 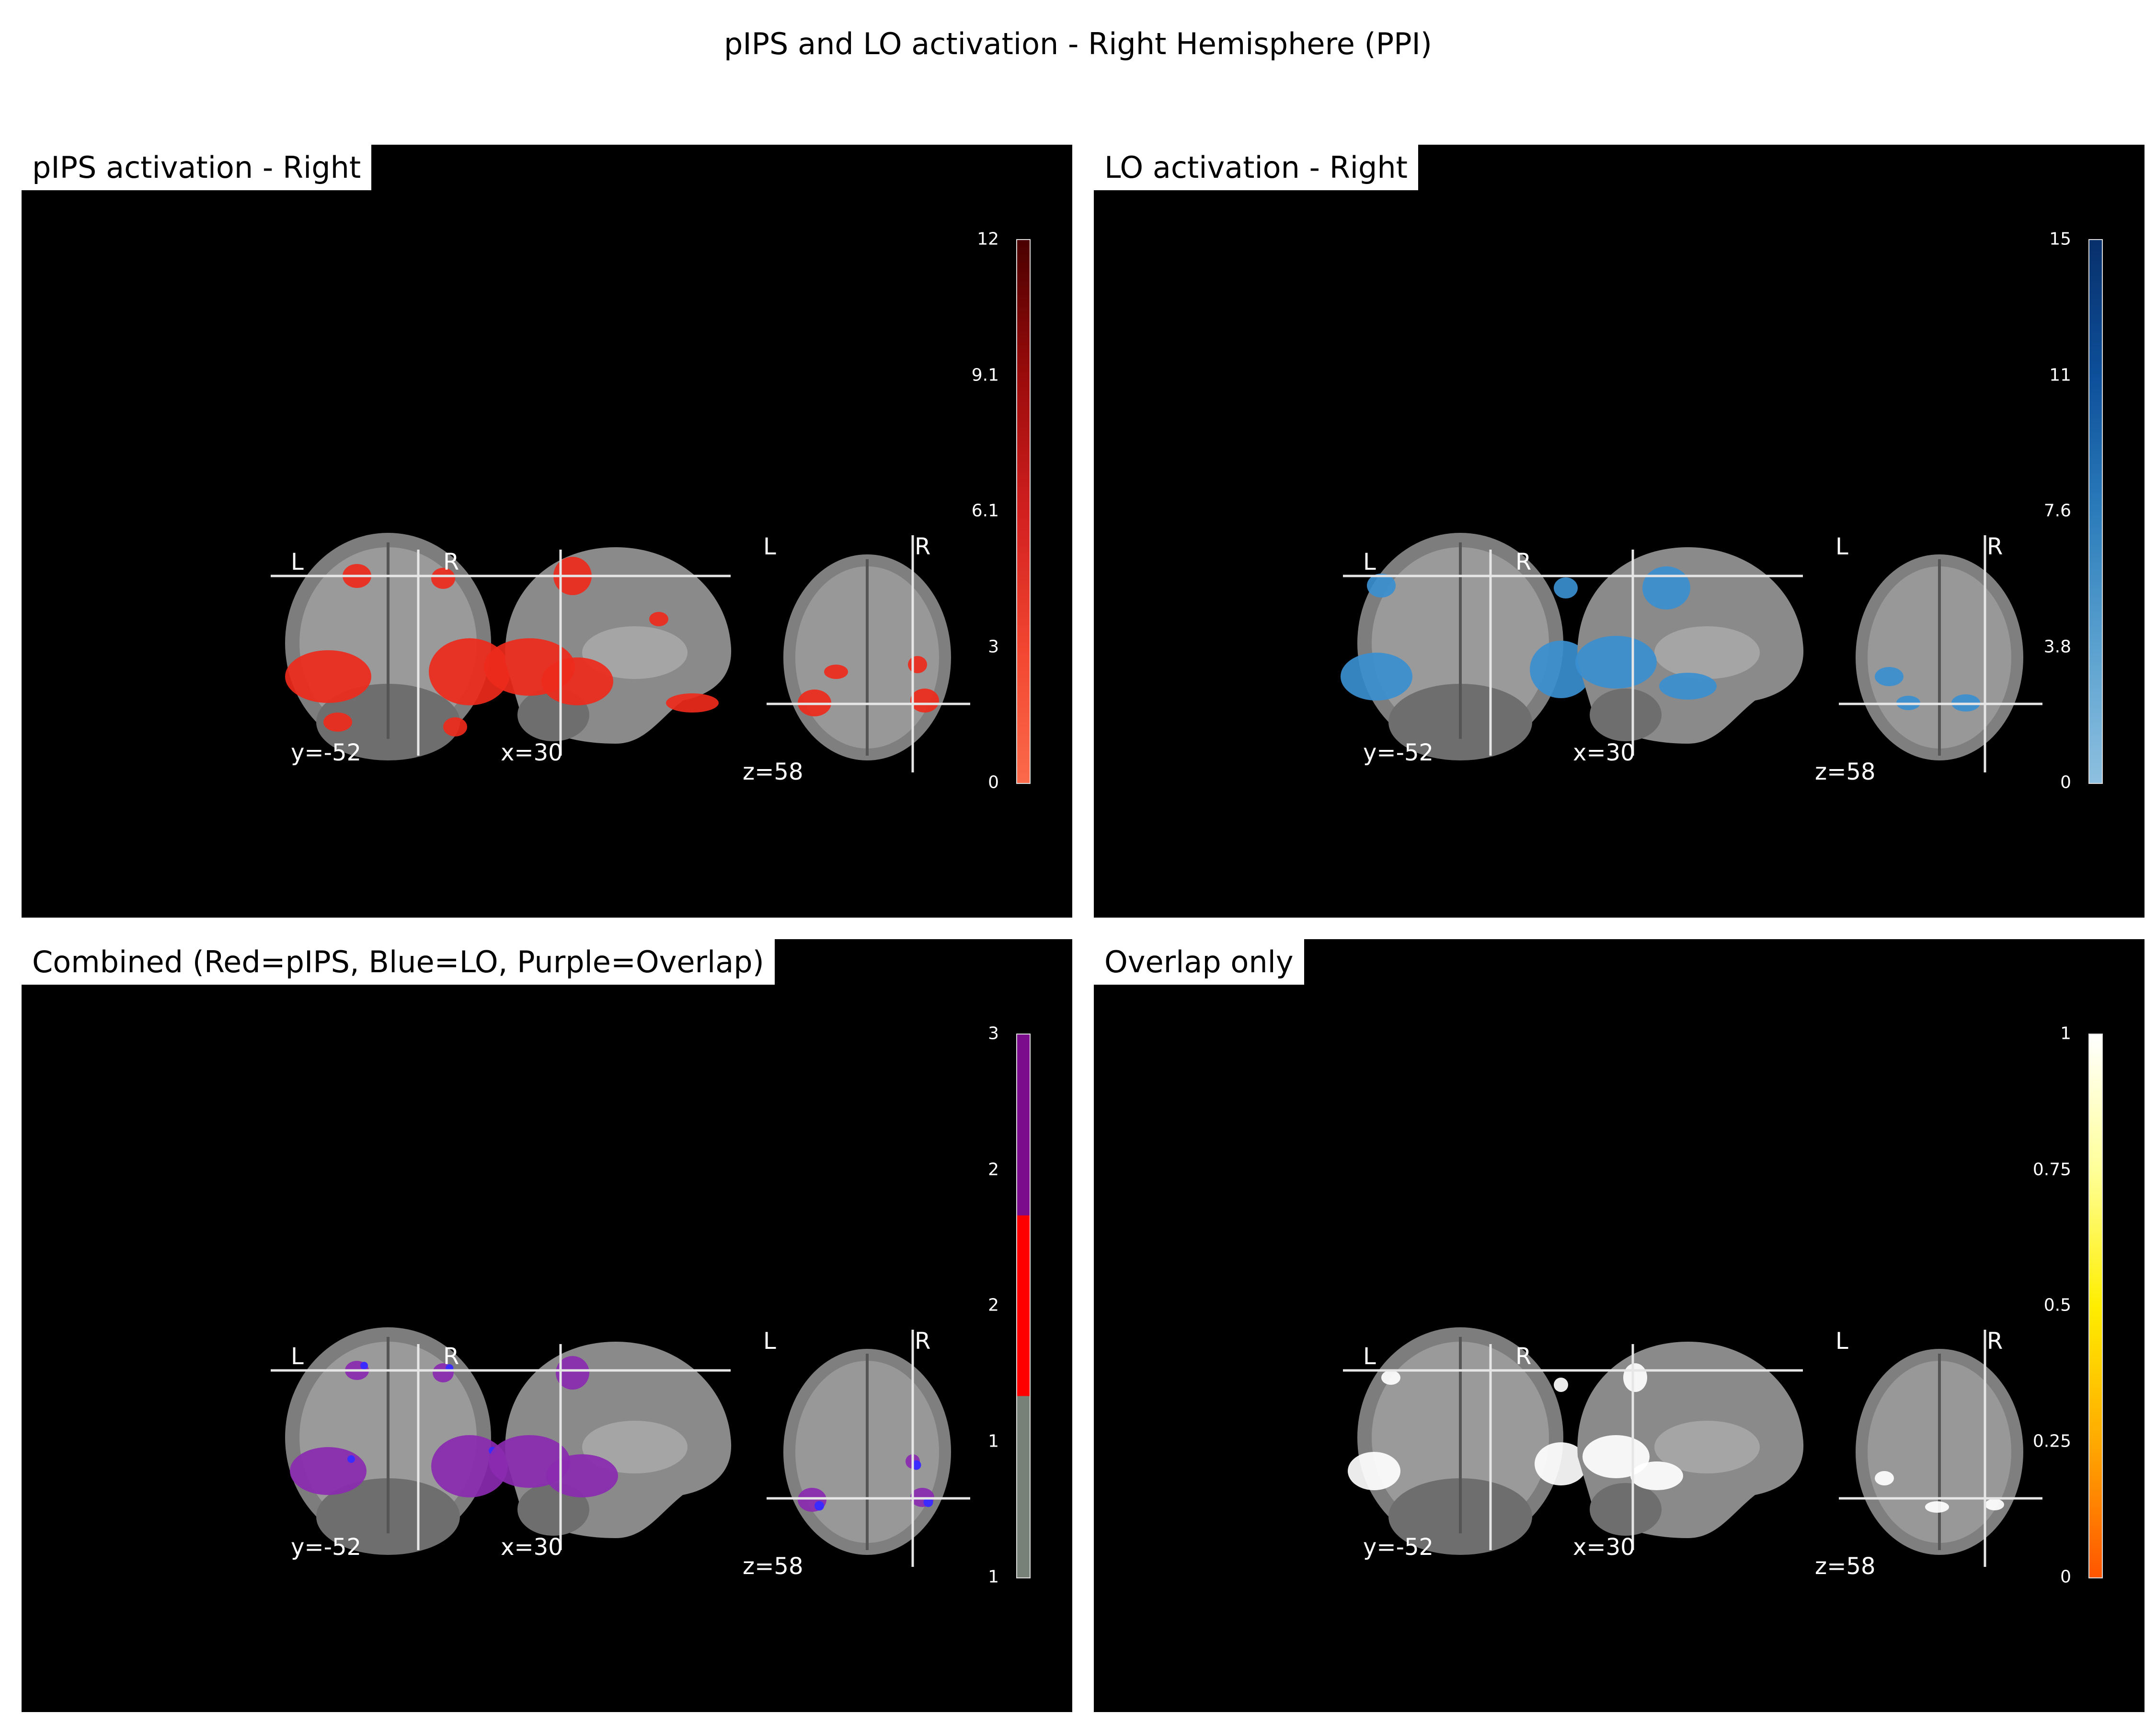 What do you see at coordinates (2052, 1169) in the screenshot?
I see `colorbar-tick: 0.75` at bounding box center [2052, 1169].